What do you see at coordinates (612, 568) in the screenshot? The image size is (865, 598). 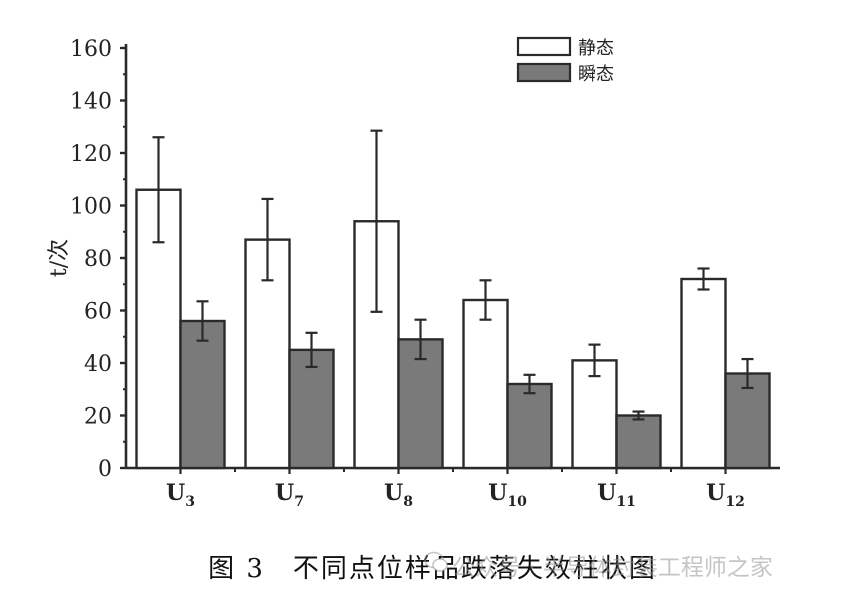 I see `watermark-text: 公众号 · 半导体封装工程师之家` at bounding box center [612, 568].